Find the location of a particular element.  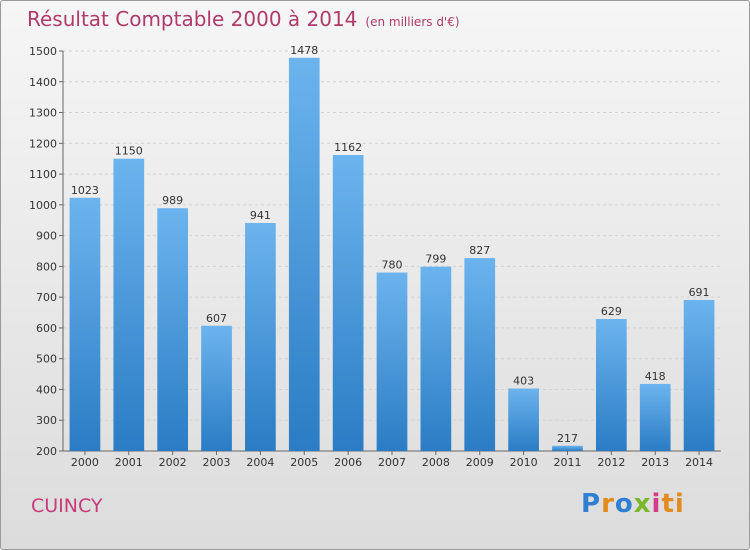

proxiti-logo: Proxiti is located at coordinates (633, 504).